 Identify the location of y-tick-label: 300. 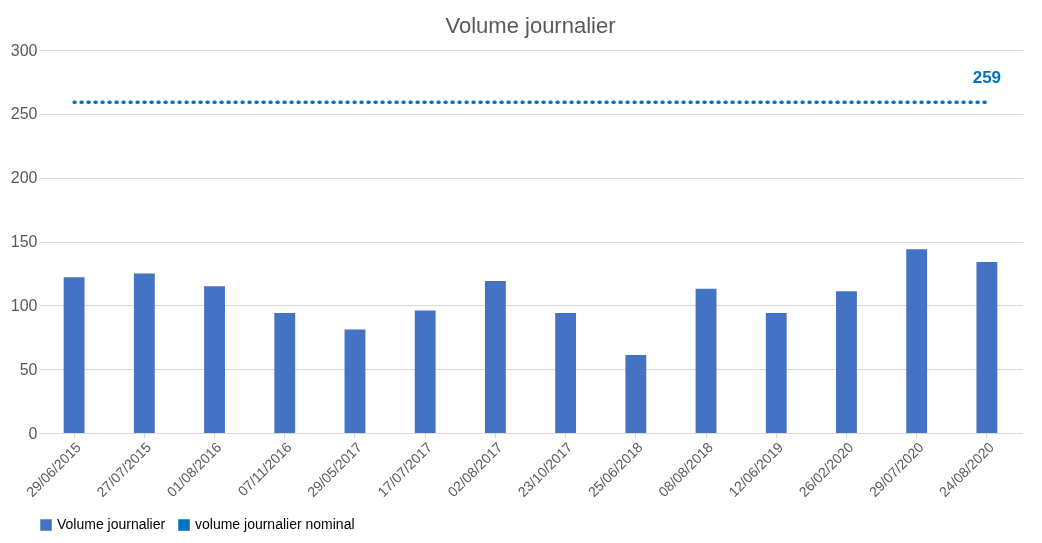
(24, 50).